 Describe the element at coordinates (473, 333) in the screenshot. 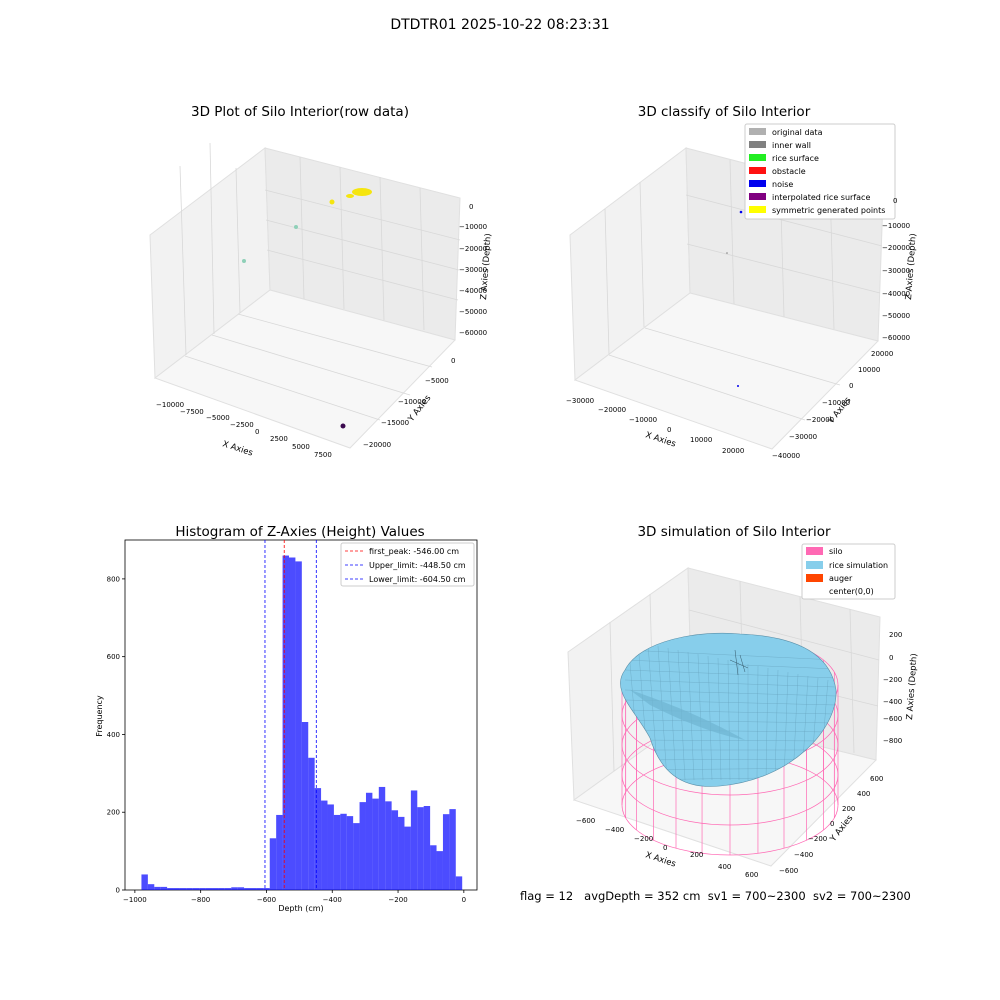

I see `raw-ztick: −60000` at that location.